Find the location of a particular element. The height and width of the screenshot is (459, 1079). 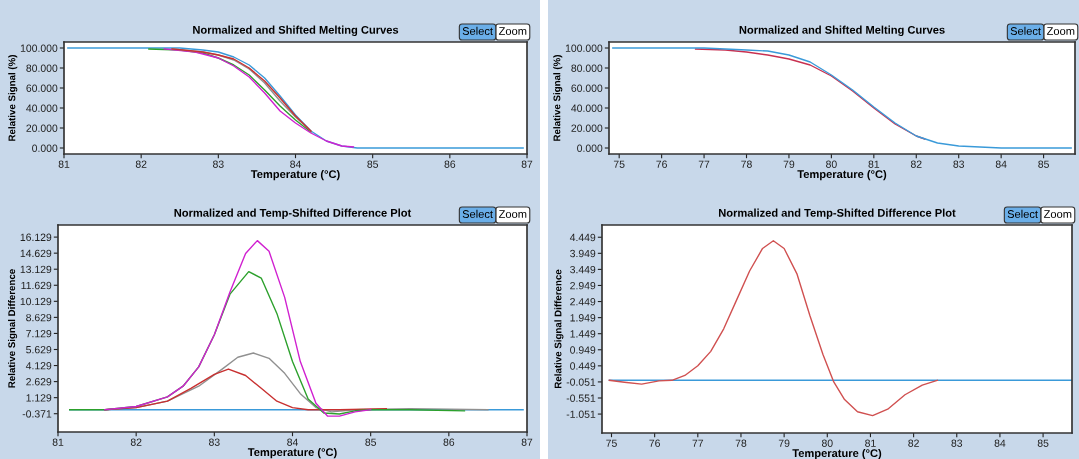

y-tick-label: 13.129 is located at coordinates (36, 269).